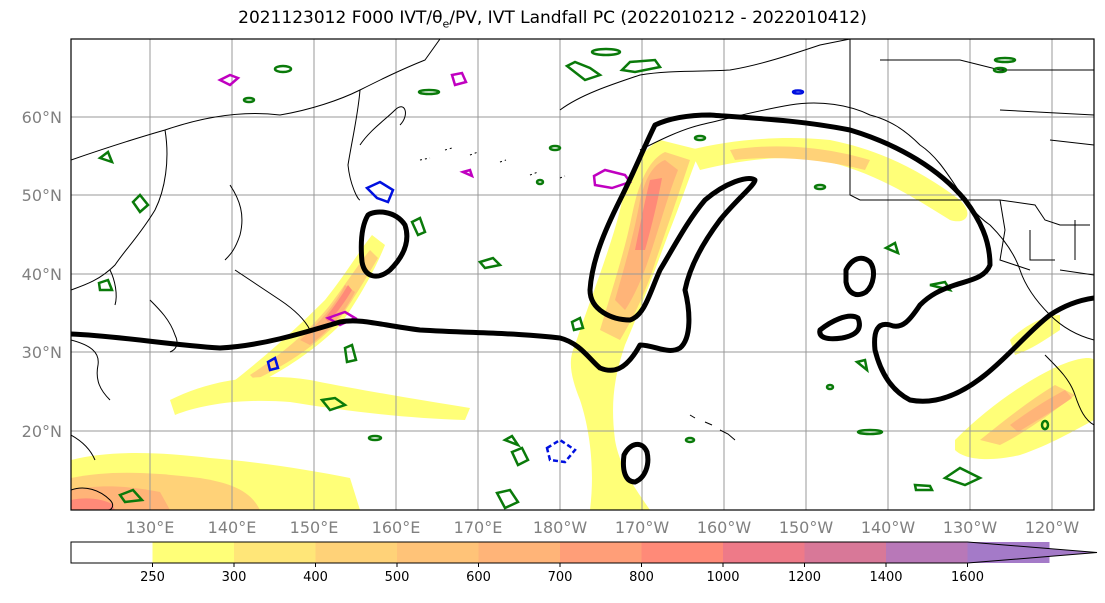 The height and width of the screenshot is (603, 1105). What do you see at coordinates (560, 527) in the screenshot?
I see `lon-label: 180°W` at bounding box center [560, 527].